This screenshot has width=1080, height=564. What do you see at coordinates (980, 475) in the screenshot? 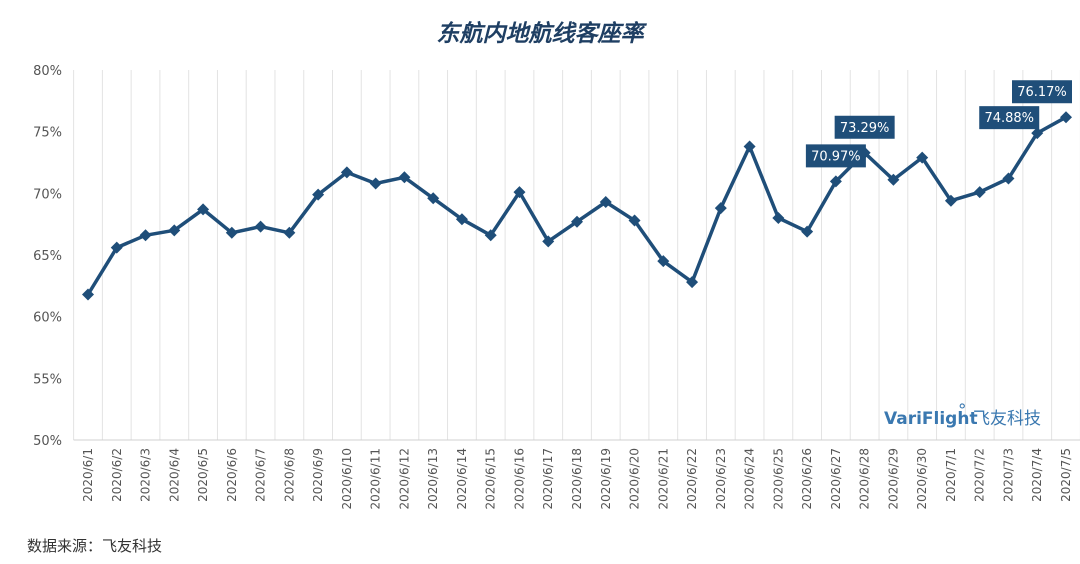
I see `x-tick-label: 2020/7/2` at bounding box center [980, 475].